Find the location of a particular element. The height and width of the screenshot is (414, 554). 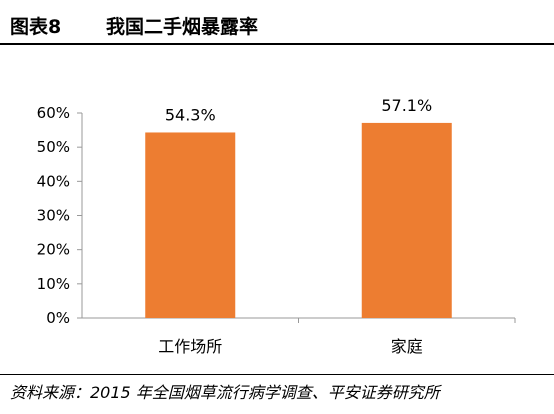

figure-header: 图表8 我国二手烟暴露率 is located at coordinates (277, 22).